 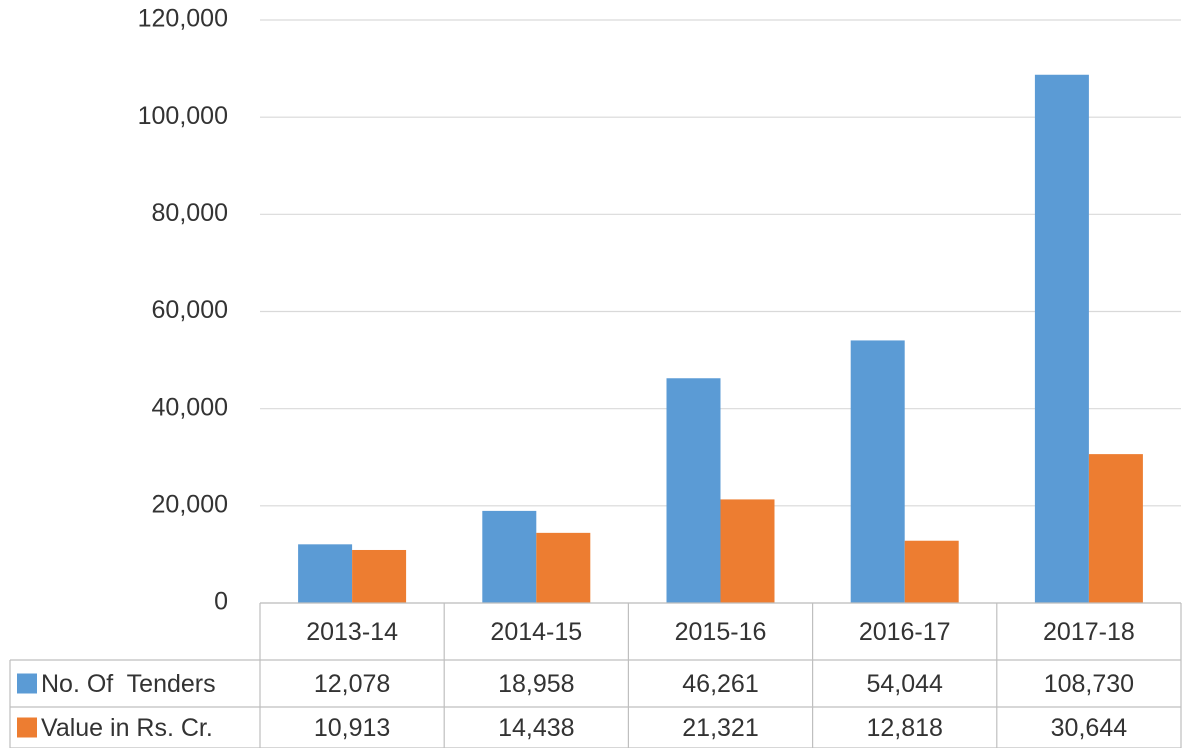 I want to click on y-tick-label: 40,000, so click(x=190, y=407).